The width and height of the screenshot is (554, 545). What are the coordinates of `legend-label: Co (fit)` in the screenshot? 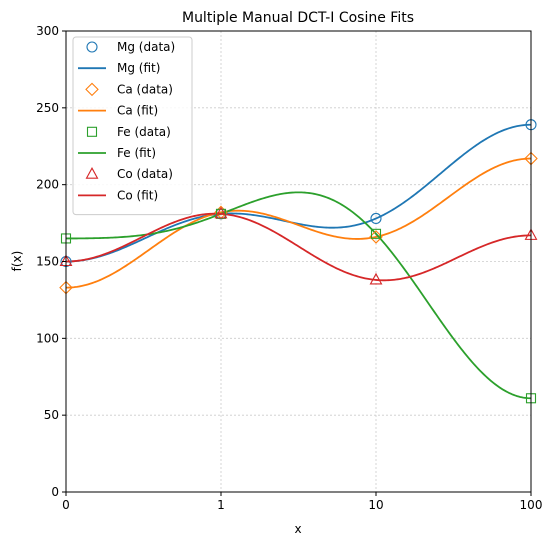 It's located at (137, 195).